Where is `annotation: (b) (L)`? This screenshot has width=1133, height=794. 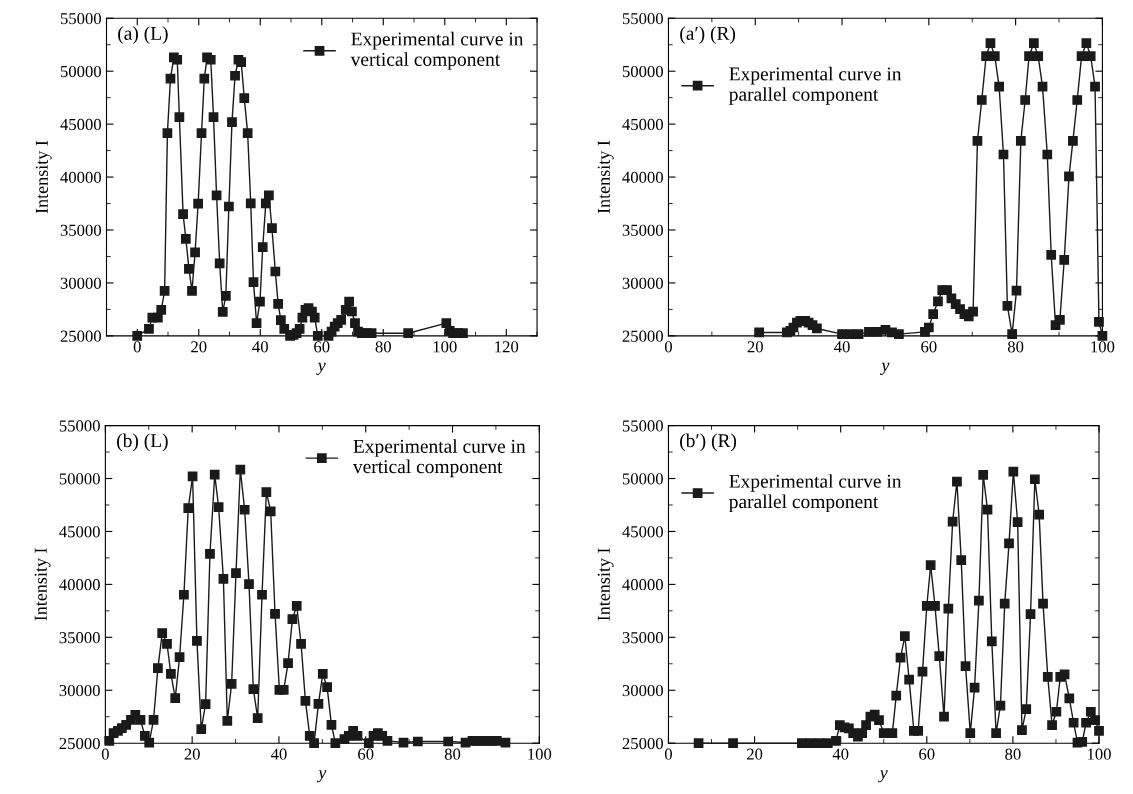 annotation: (b) (L) is located at coordinates (142, 442).